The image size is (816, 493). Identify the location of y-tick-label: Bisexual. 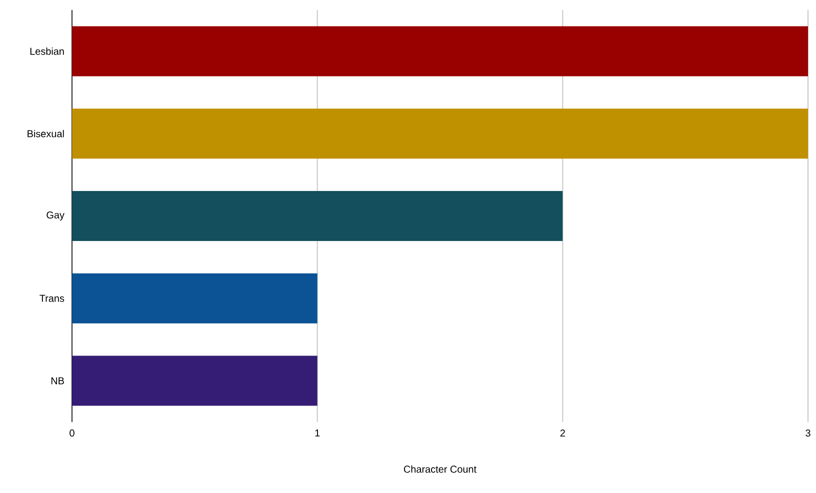
(46, 134).